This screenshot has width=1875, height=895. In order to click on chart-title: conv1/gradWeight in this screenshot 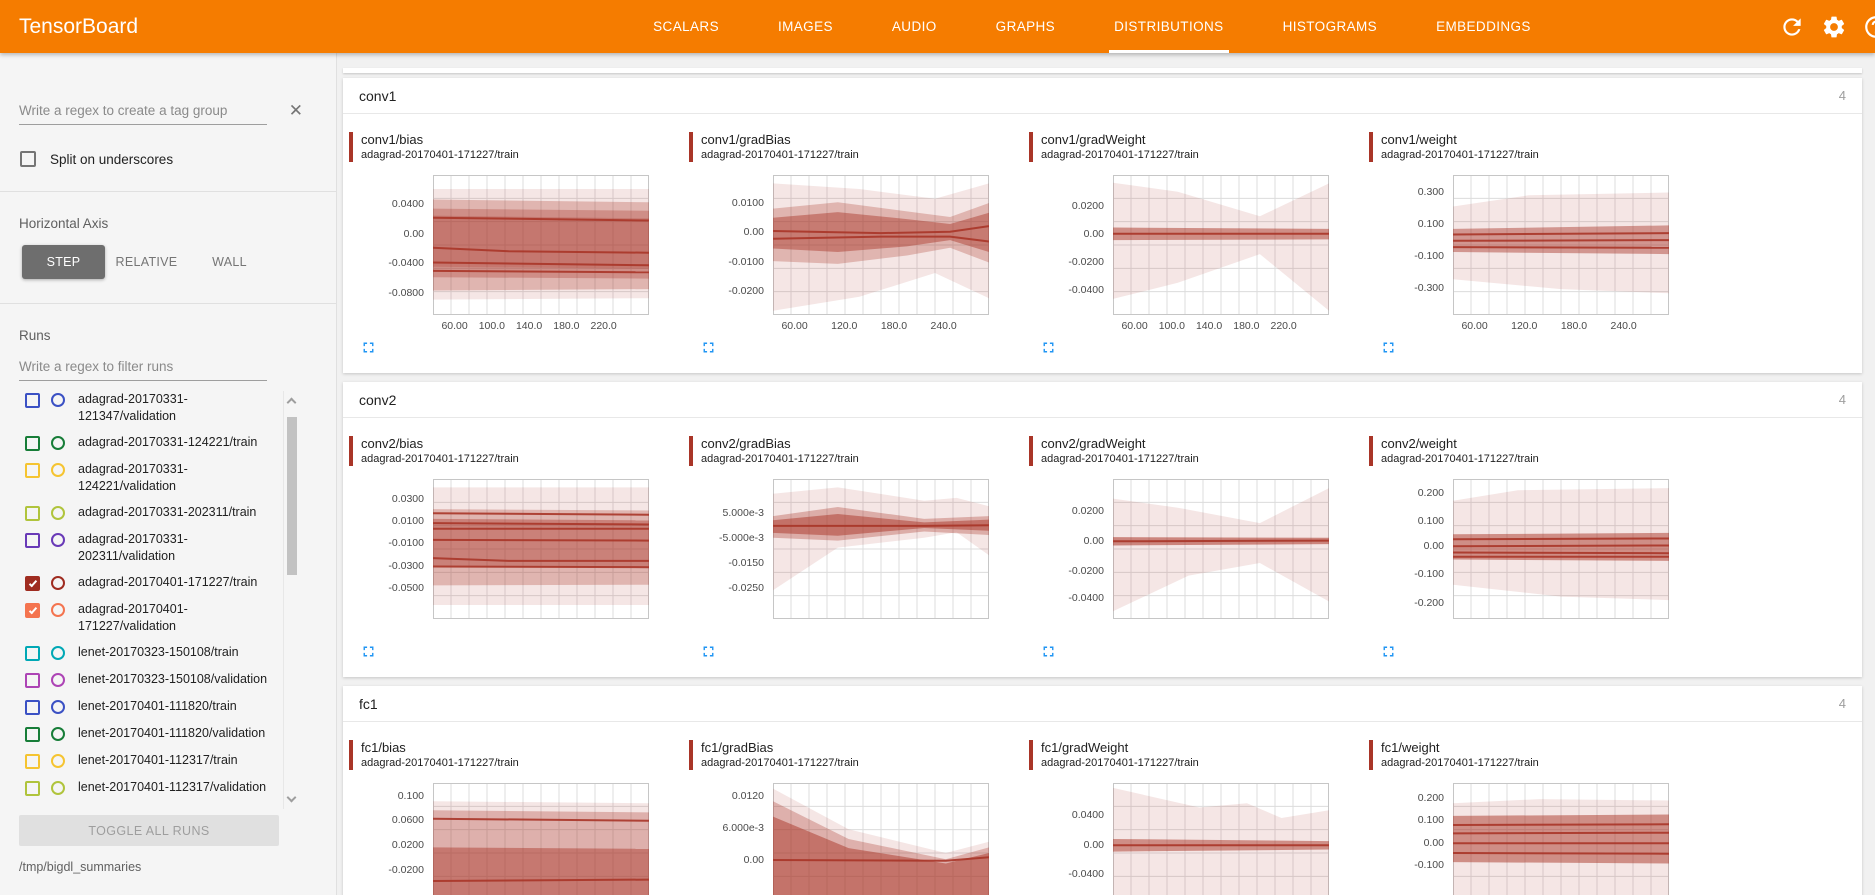, I will do `click(1093, 139)`.